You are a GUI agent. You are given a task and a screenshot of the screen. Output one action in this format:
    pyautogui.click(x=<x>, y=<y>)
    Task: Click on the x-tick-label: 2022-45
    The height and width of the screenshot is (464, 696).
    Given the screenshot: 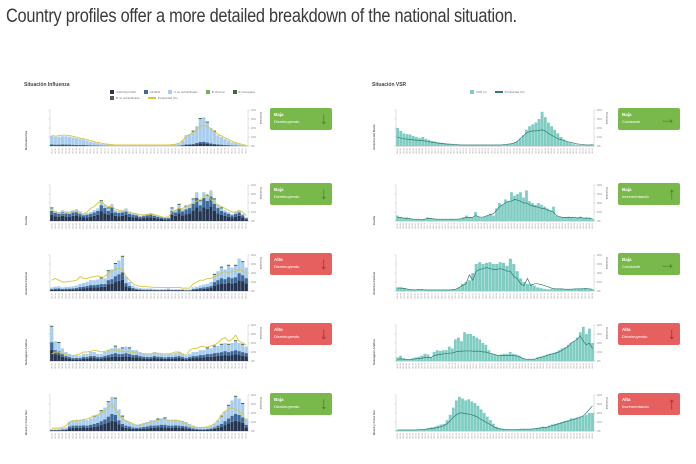 What is the action you would take?
    pyautogui.click(x=536, y=151)
    